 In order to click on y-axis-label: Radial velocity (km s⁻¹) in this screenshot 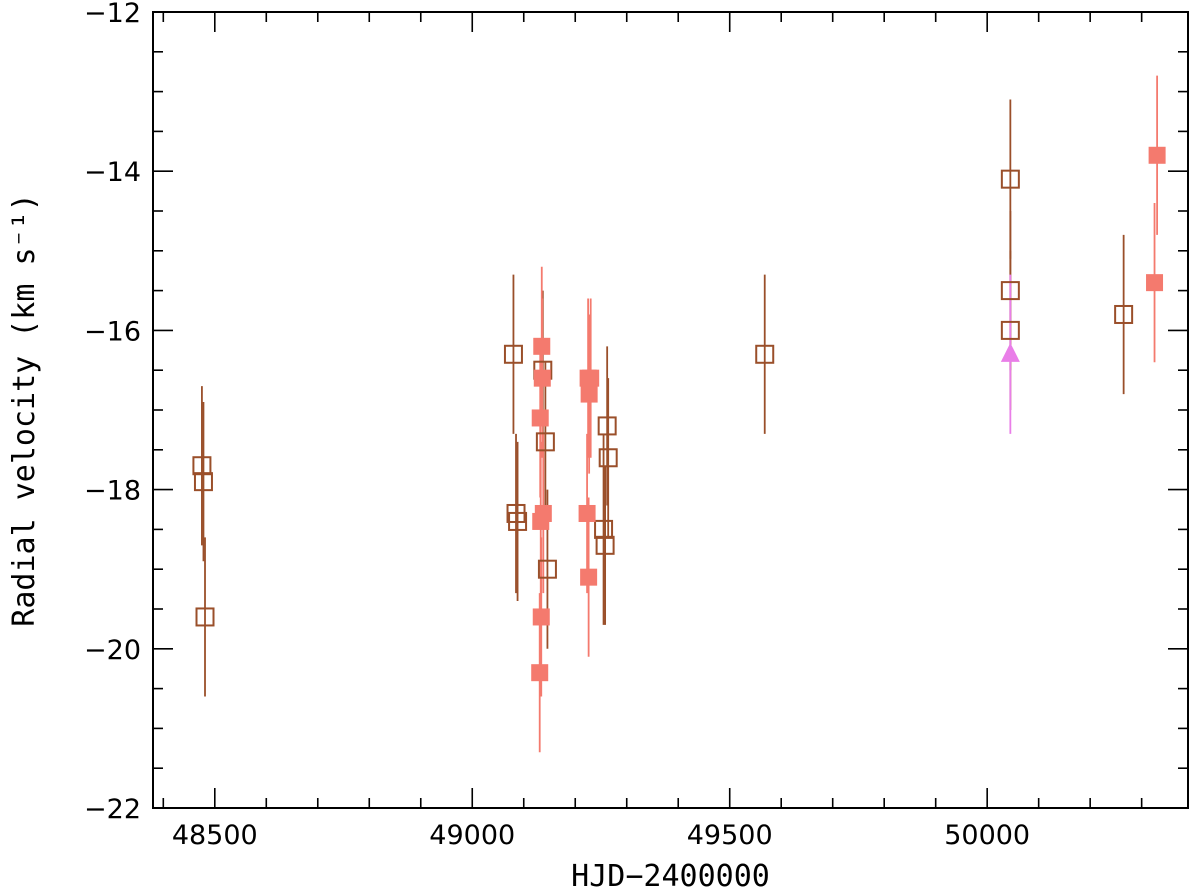, I will do `click(24, 409)`.